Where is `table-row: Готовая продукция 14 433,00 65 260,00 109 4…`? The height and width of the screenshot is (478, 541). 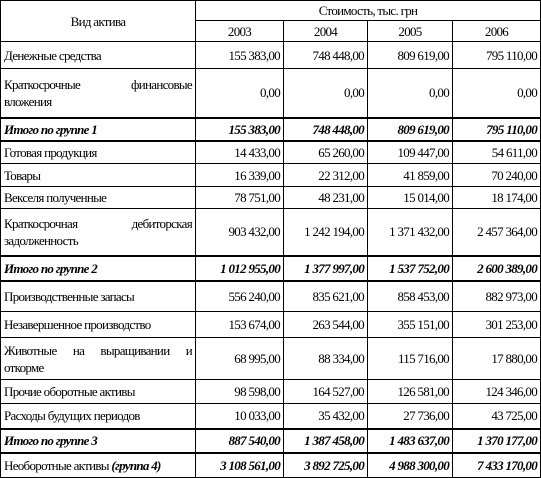
table-row: Готовая продукция 14 433,00 65 260,00 109 4… is located at coordinates (270, 152).